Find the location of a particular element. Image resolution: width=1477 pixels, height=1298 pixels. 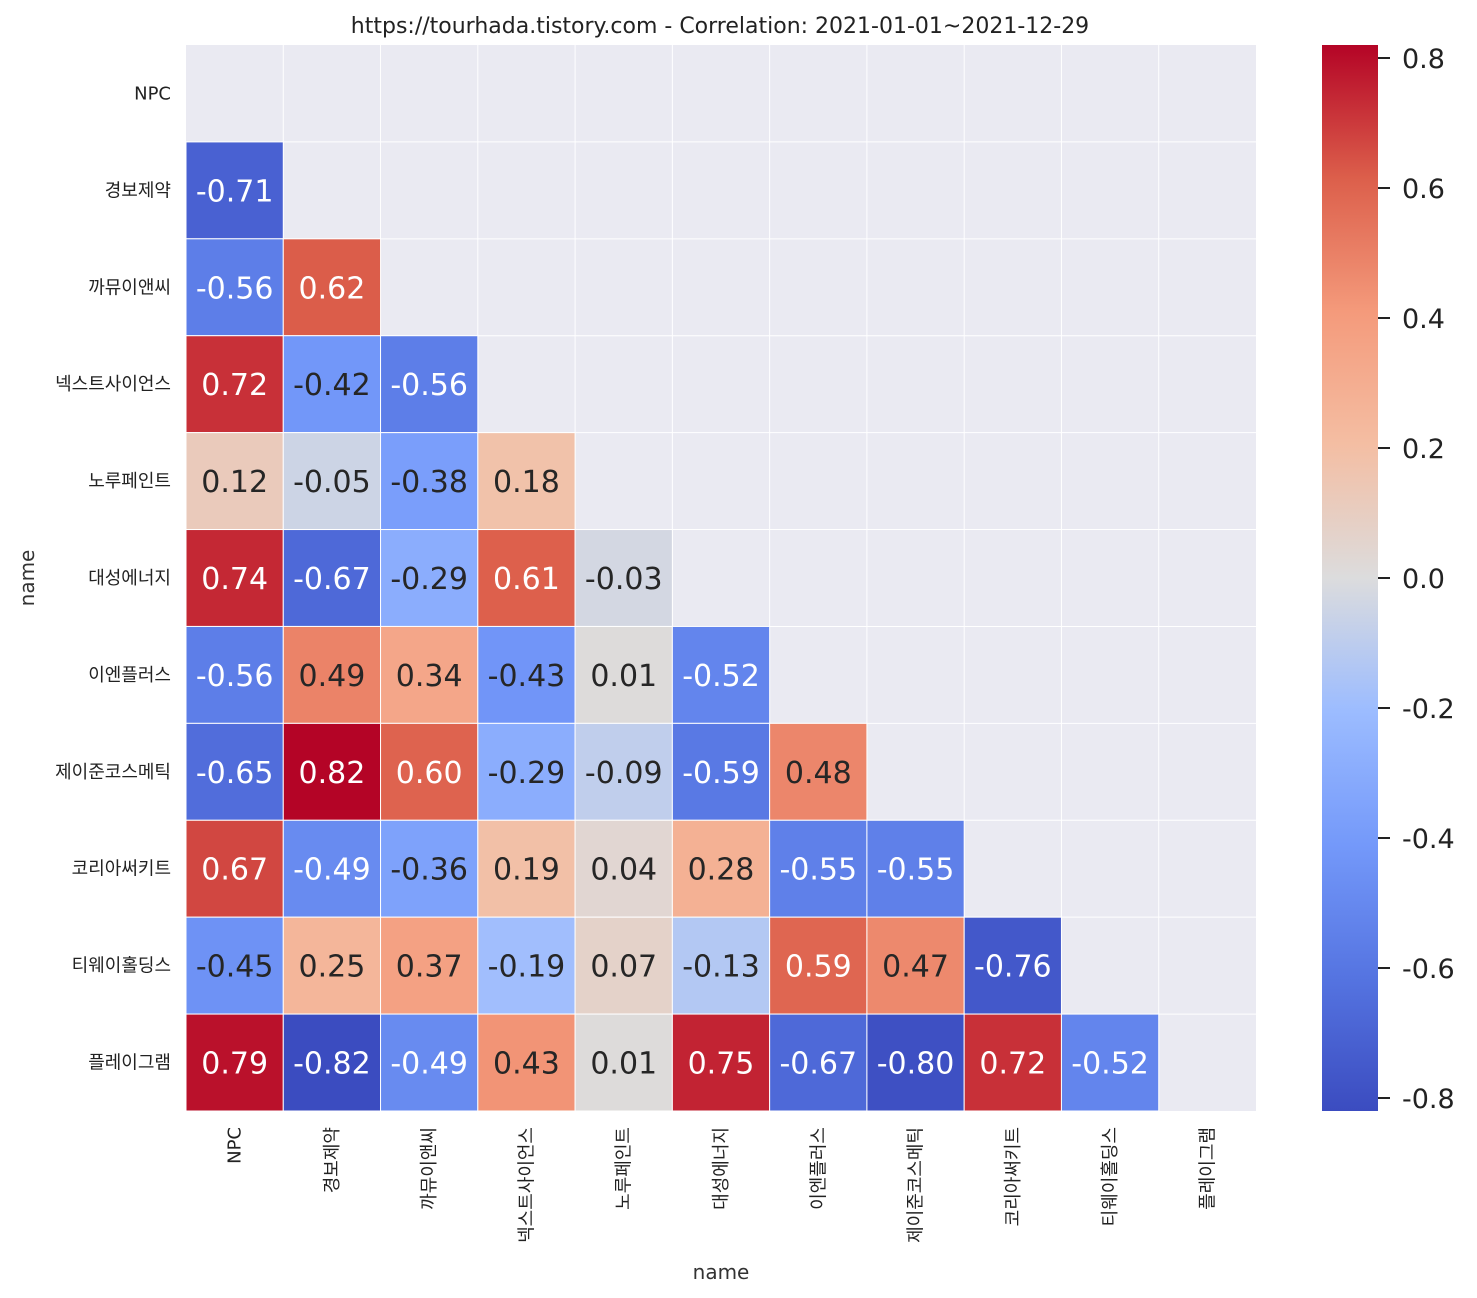

cell-value-label: 0.04 is located at coordinates (623, 870).